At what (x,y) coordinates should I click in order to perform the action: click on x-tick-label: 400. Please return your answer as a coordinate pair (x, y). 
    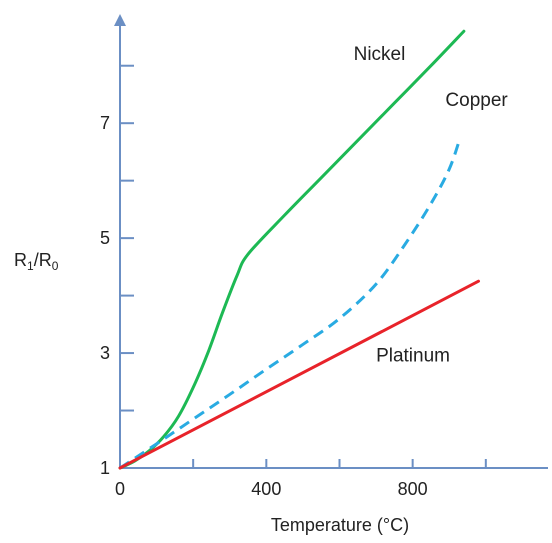
    Looking at the image, I should click on (266, 489).